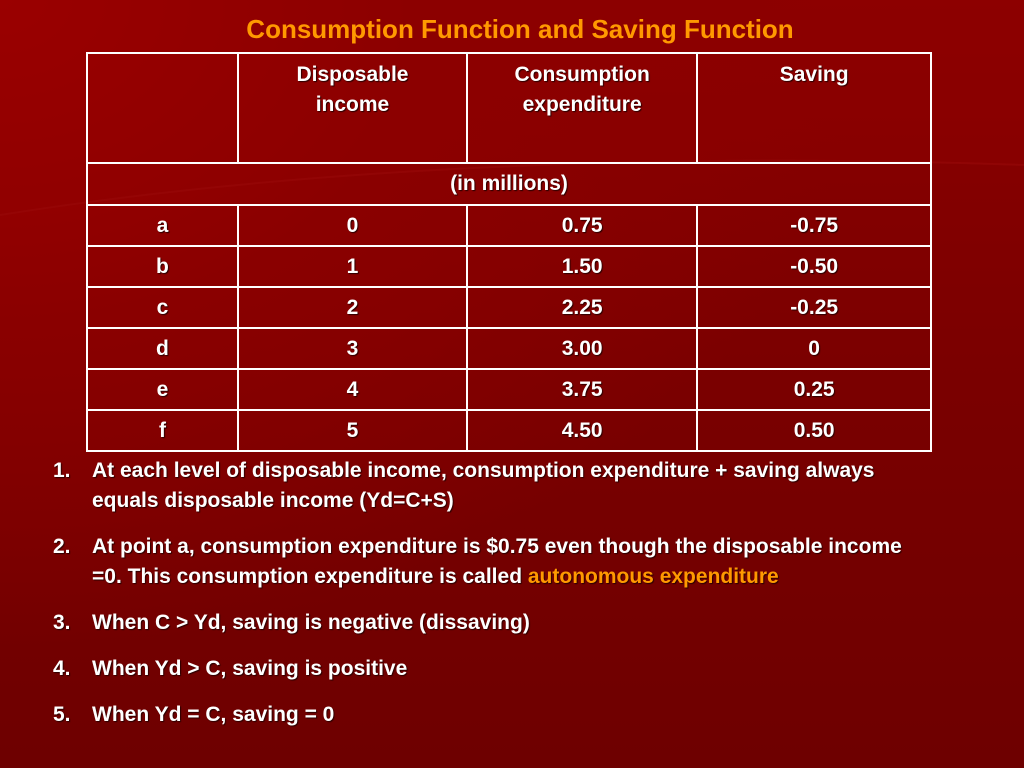 This screenshot has height=768, width=1024. What do you see at coordinates (814, 348) in the screenshot?
I see `saving-cell: 0` at bounding box center [814, 348].